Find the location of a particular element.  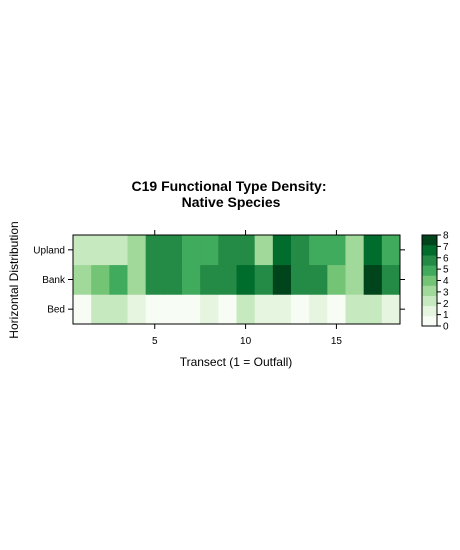

chart-title-line1: C19 Functional Type Density: is located at coordinates (229, 186).